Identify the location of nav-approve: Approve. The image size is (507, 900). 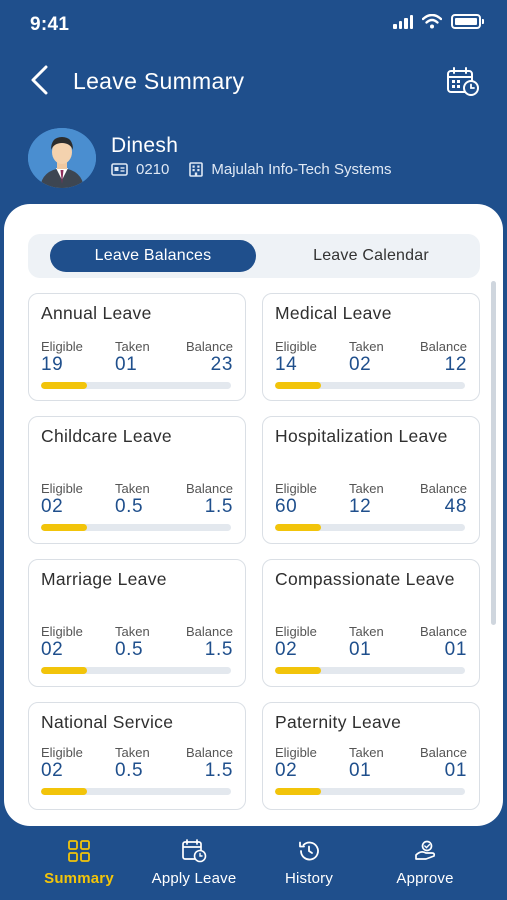
(425, 866).